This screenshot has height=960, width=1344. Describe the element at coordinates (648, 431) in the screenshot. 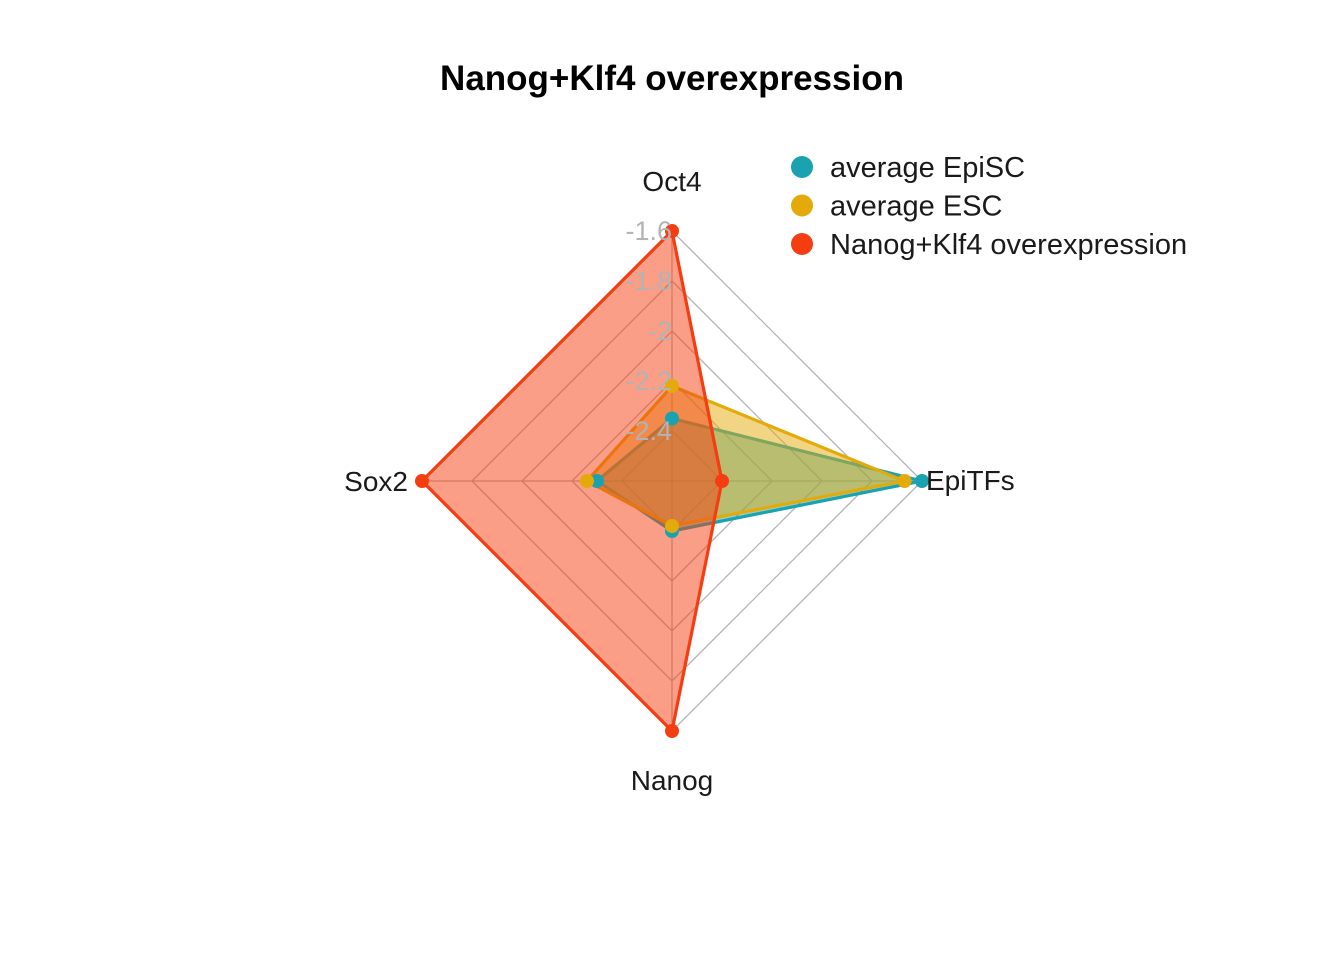

I see `tick-label: -2.4` at that location.